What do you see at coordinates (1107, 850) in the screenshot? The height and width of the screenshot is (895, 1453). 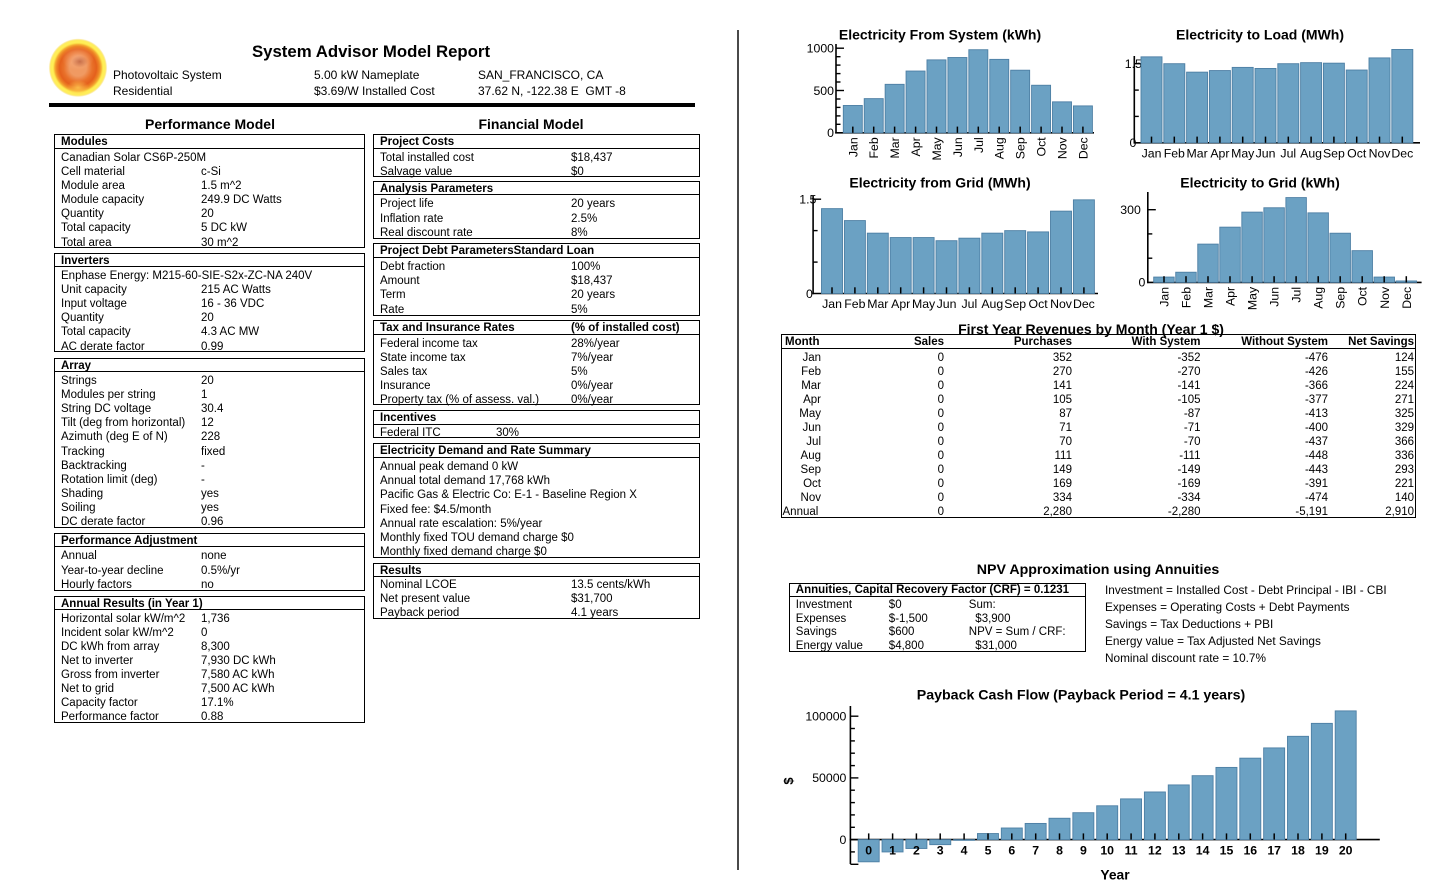 I see `svg-text: 10` at bounding box center [1107, 850].